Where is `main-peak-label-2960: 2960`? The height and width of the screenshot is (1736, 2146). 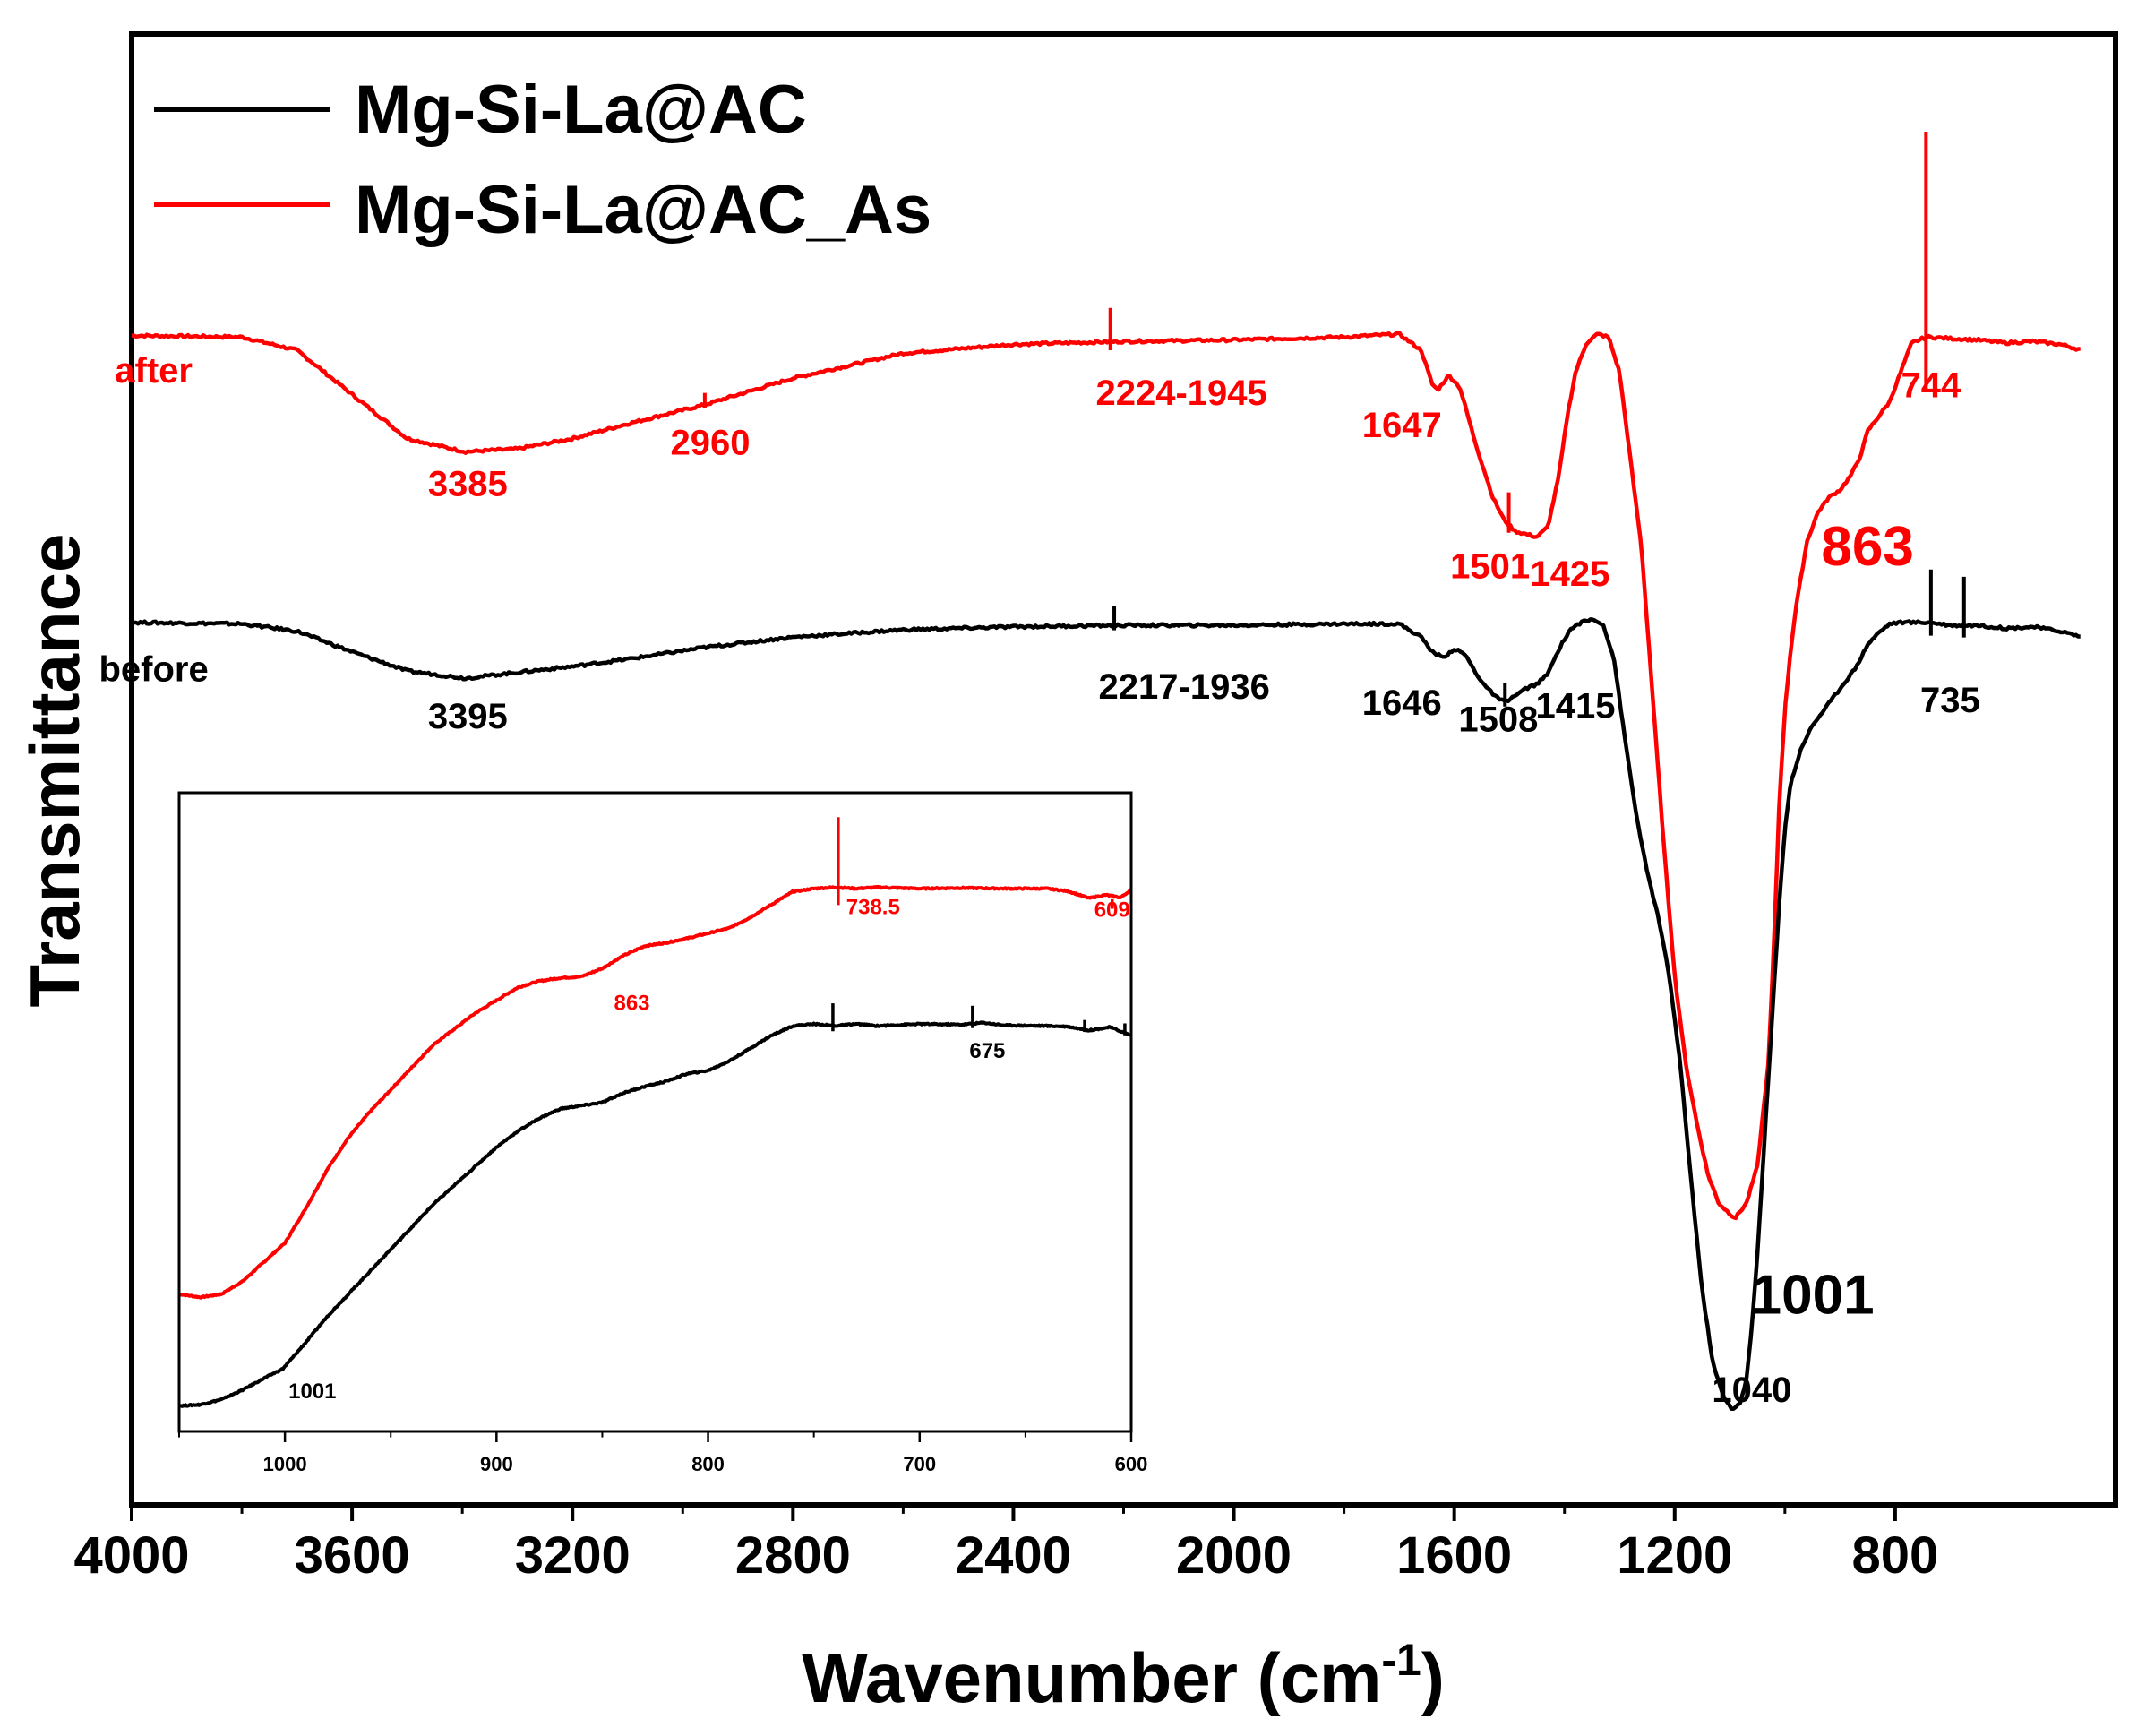 main-peak-label-2960: 2960 is located at coordinates (711, 443).